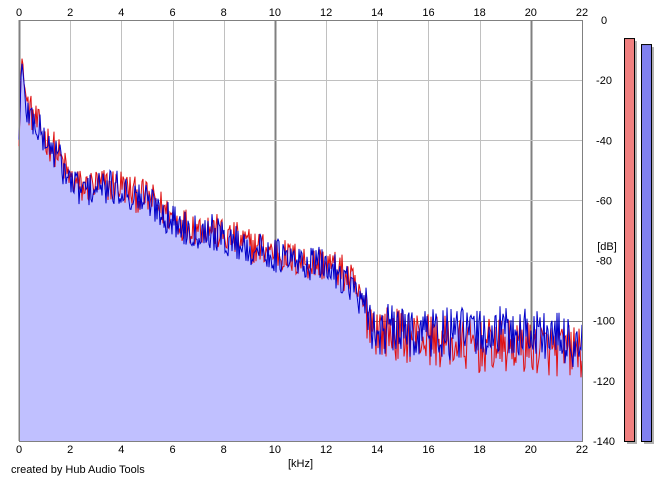 This screenshot has width=664, height=486. I want to click on x-axis-label: [kHz], so click(300, 464).